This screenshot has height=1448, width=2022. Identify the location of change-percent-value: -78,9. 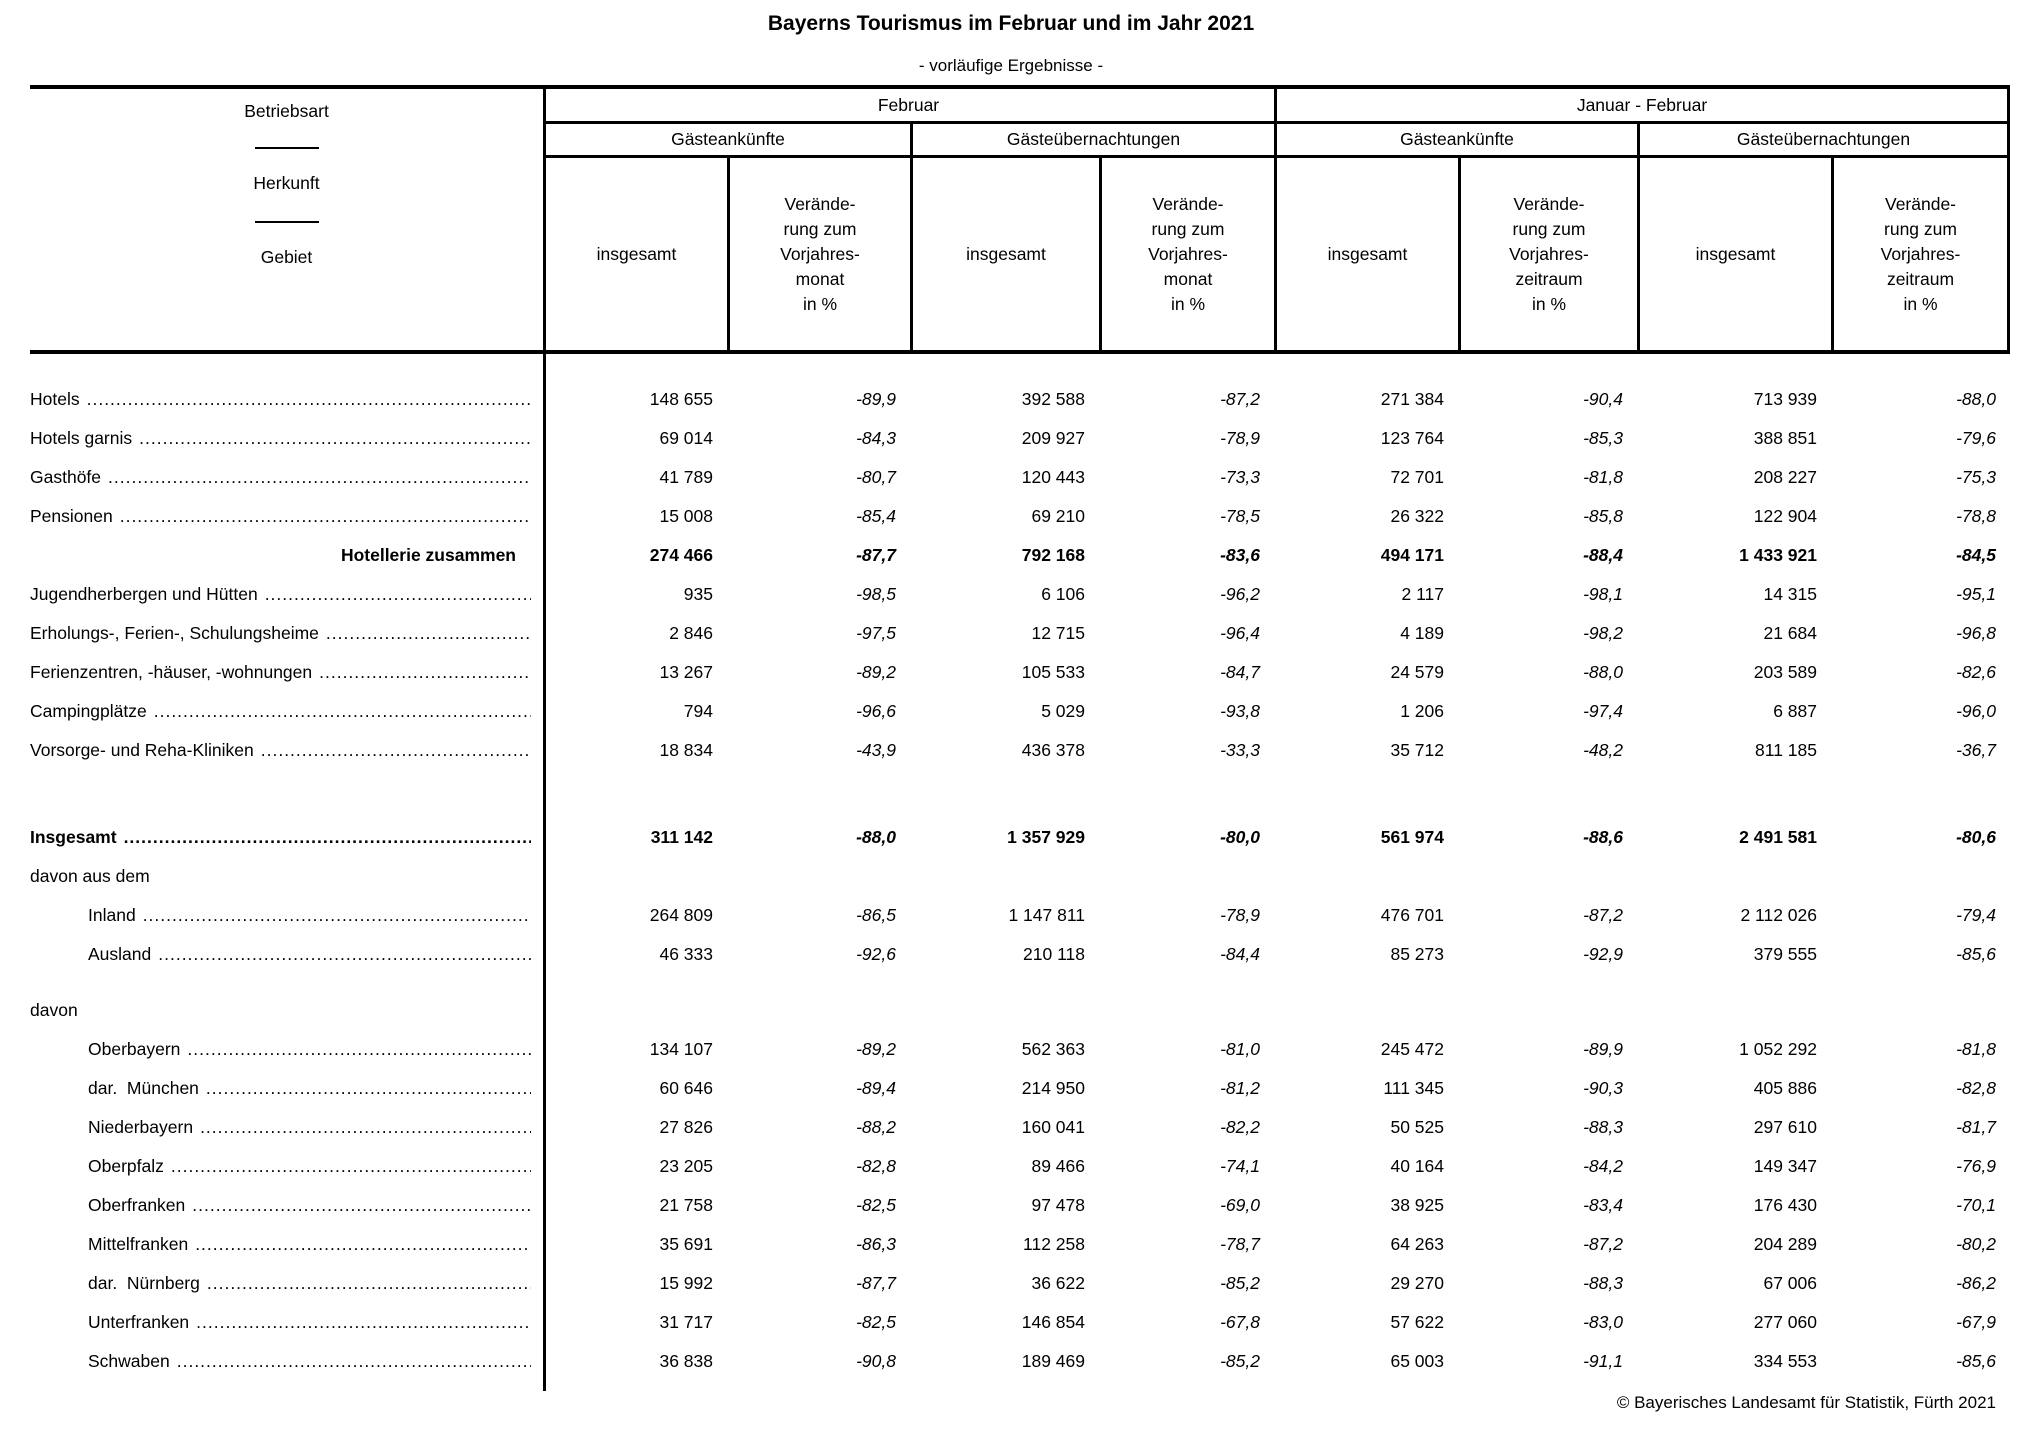
(1240, 915).